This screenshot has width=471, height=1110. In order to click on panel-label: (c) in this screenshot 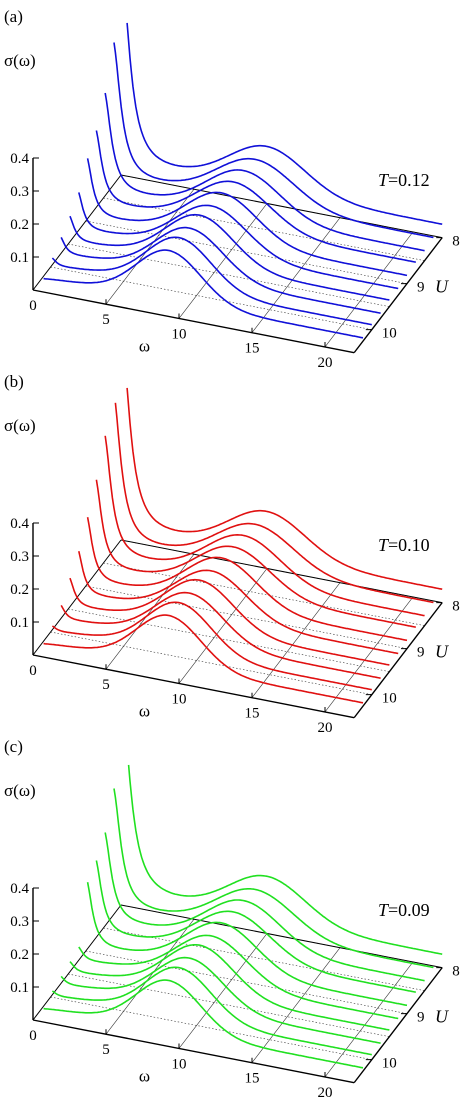, I will do `click(13, 746)`.